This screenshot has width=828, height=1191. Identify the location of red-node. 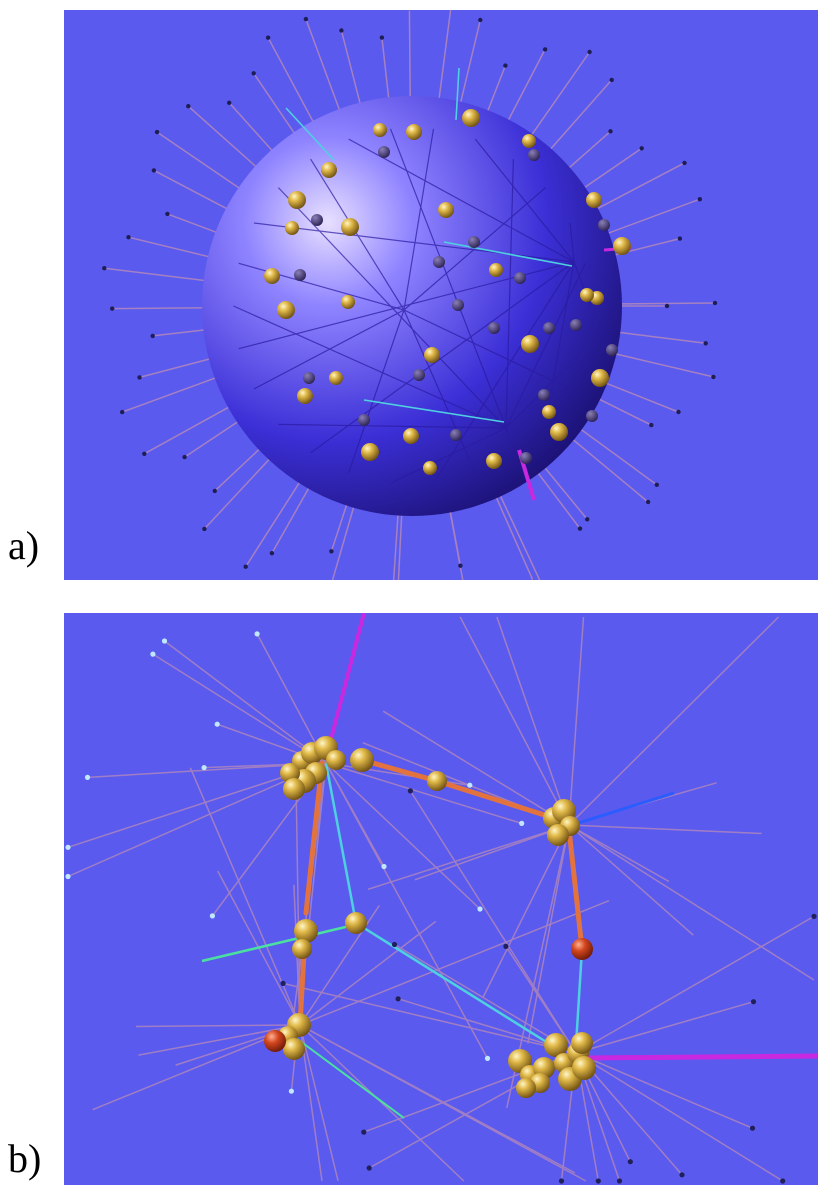
(582, 949).